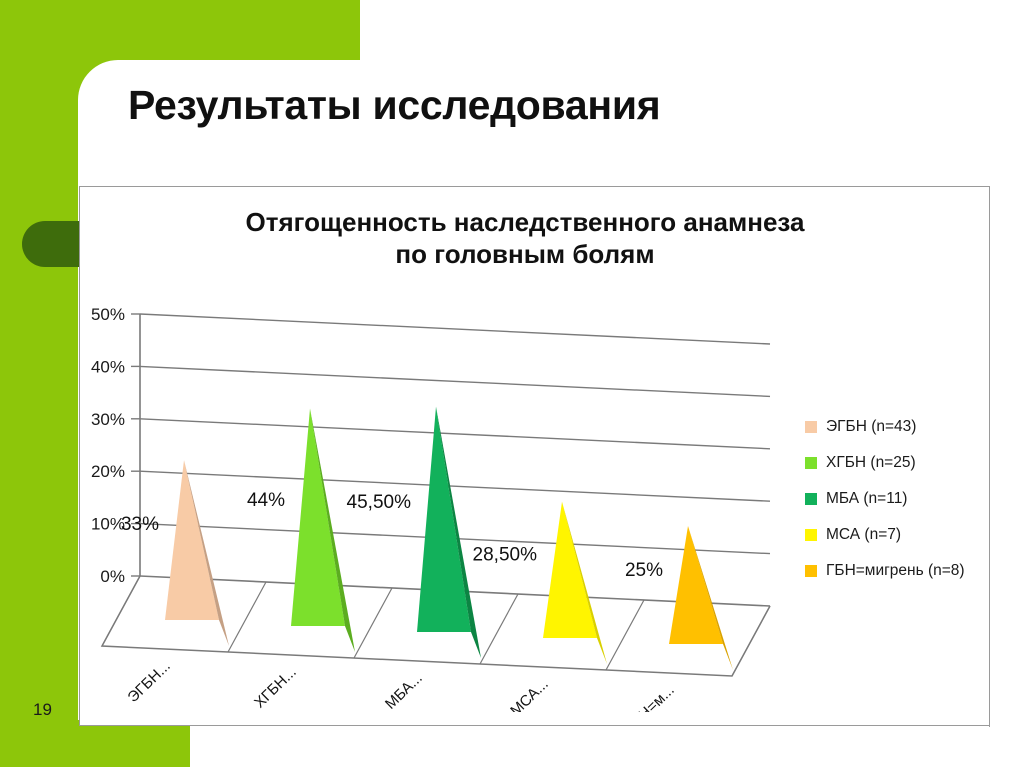 The height and width of the screenshot is (767, 1024). Describe the element at coordinates (108, 419) in the screenshot. I see `y-tick-label: 30%` at that location.